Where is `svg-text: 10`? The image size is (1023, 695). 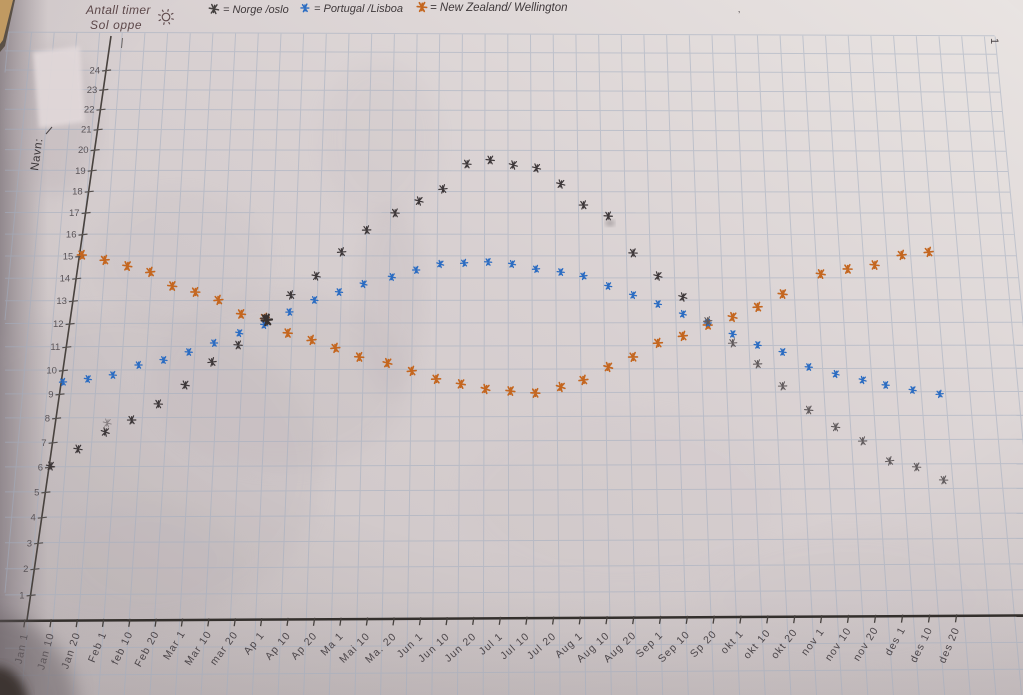 svg-text: 10 is located at coordinates (51, 371).